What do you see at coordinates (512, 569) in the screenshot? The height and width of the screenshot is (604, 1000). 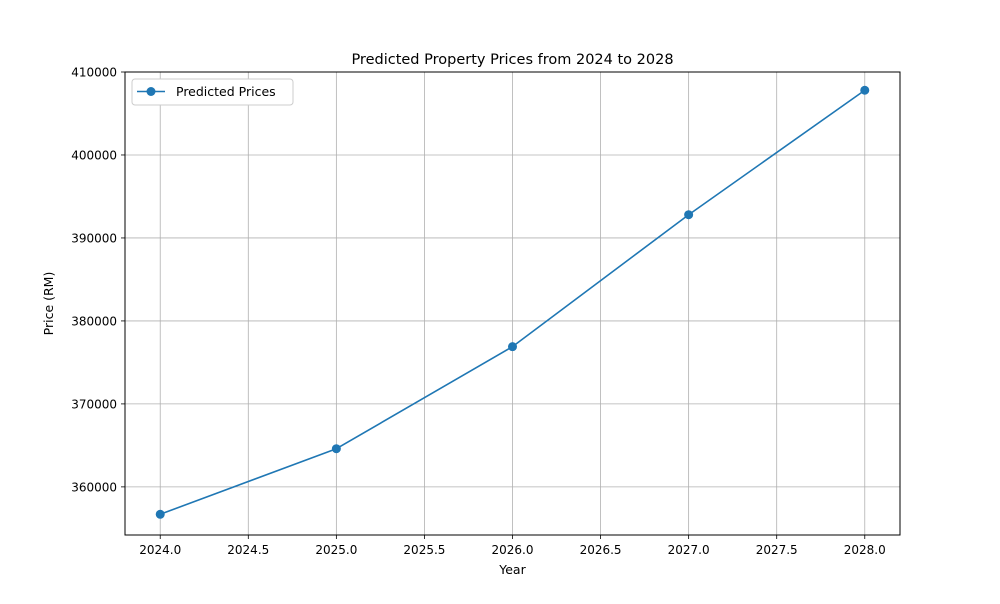 I see `x-axis-label: Year` at bounding box center [512, 569].